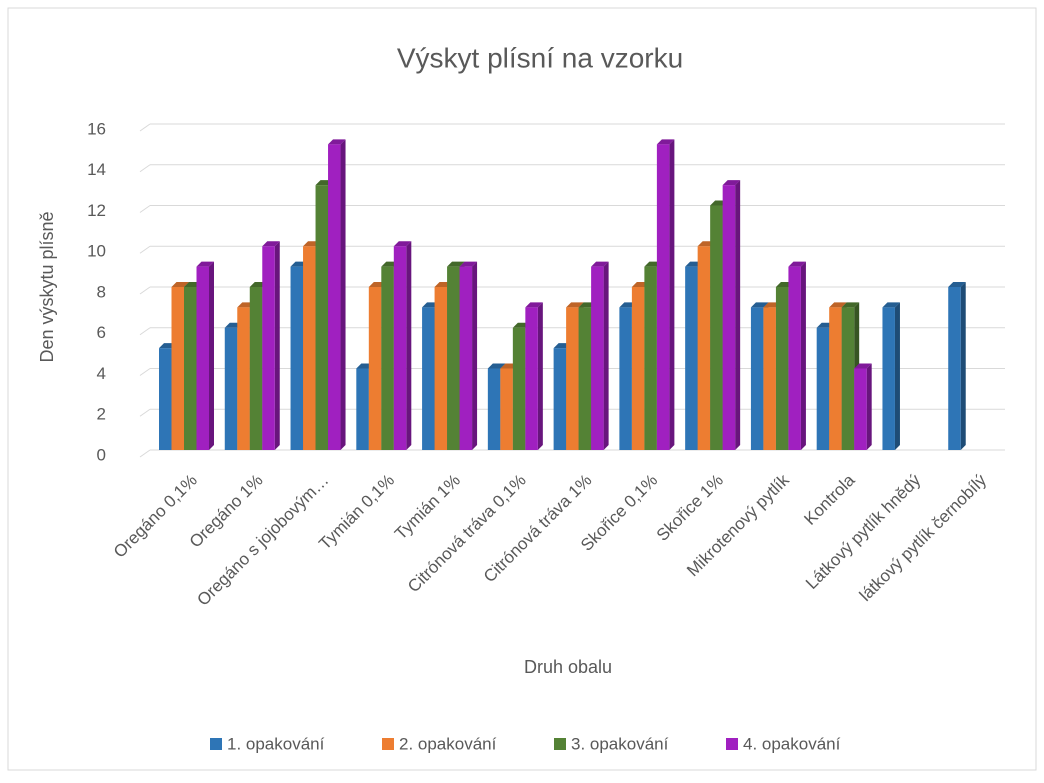  What do you see at coordinates (101, 291) in the screenshot?
I see `y-tick-label: 8` at bounding box center [101, 291].